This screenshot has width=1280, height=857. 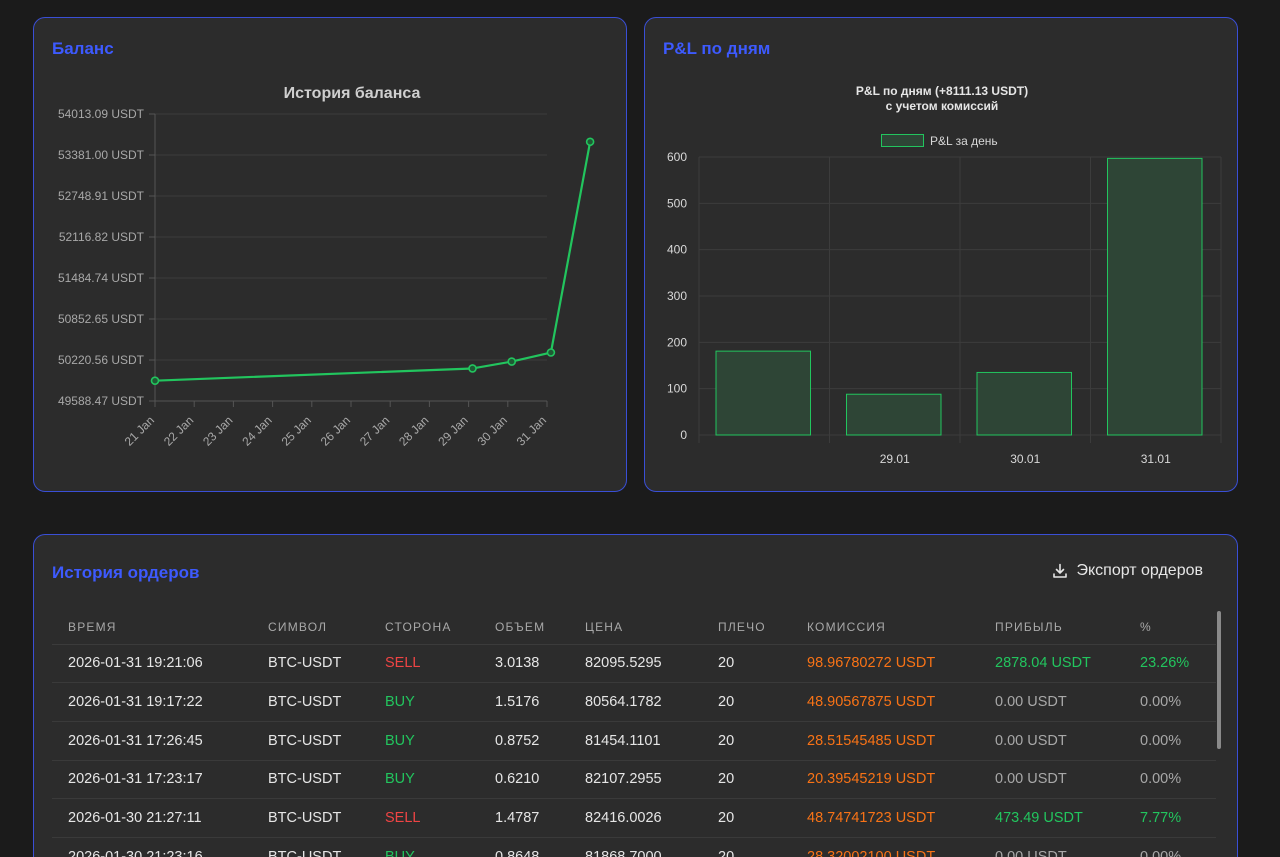 What do you see at coordinates (101, 155) in the screenshot?
I see `y-tick-label: 53381.00 USDT` at bounding box center [101, 155].